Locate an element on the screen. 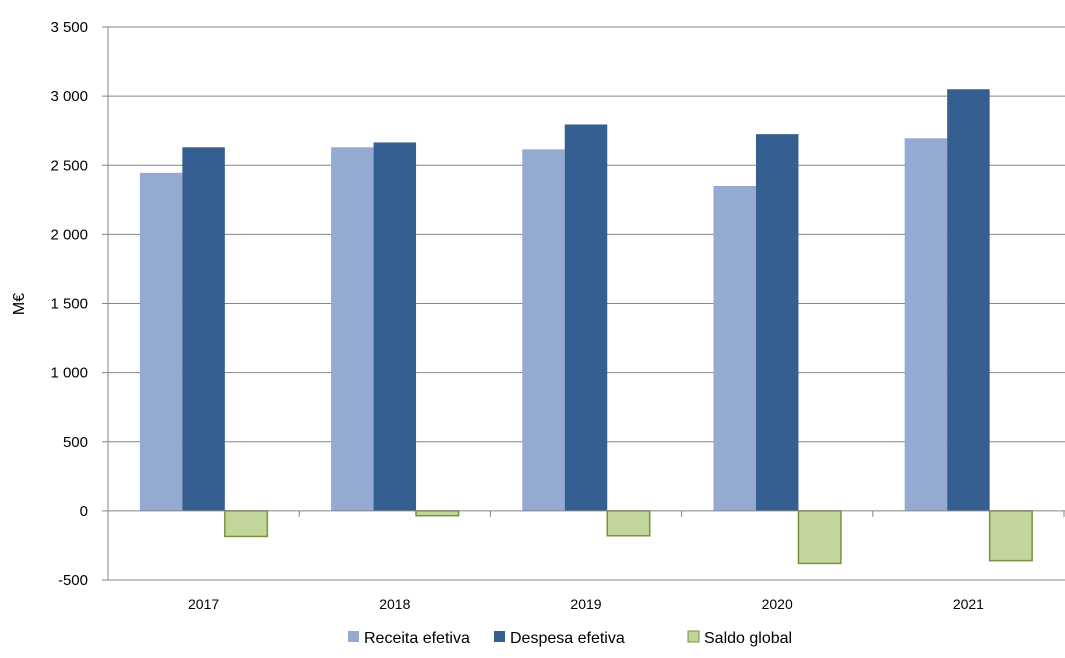 This screenshot has width=1065, height=658. bar-despesa-efetiva-2021 is located at coordinates (968, 300).